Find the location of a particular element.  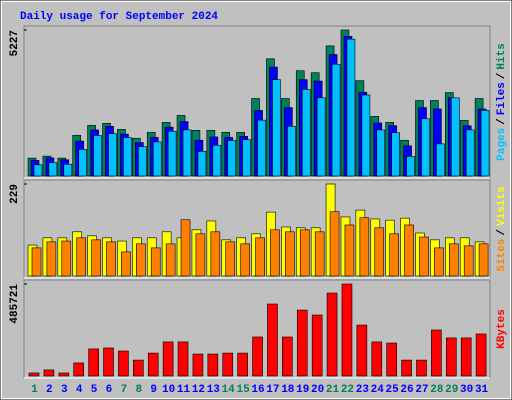

x-tick-label: 11 is located at coordinates (184, 390).